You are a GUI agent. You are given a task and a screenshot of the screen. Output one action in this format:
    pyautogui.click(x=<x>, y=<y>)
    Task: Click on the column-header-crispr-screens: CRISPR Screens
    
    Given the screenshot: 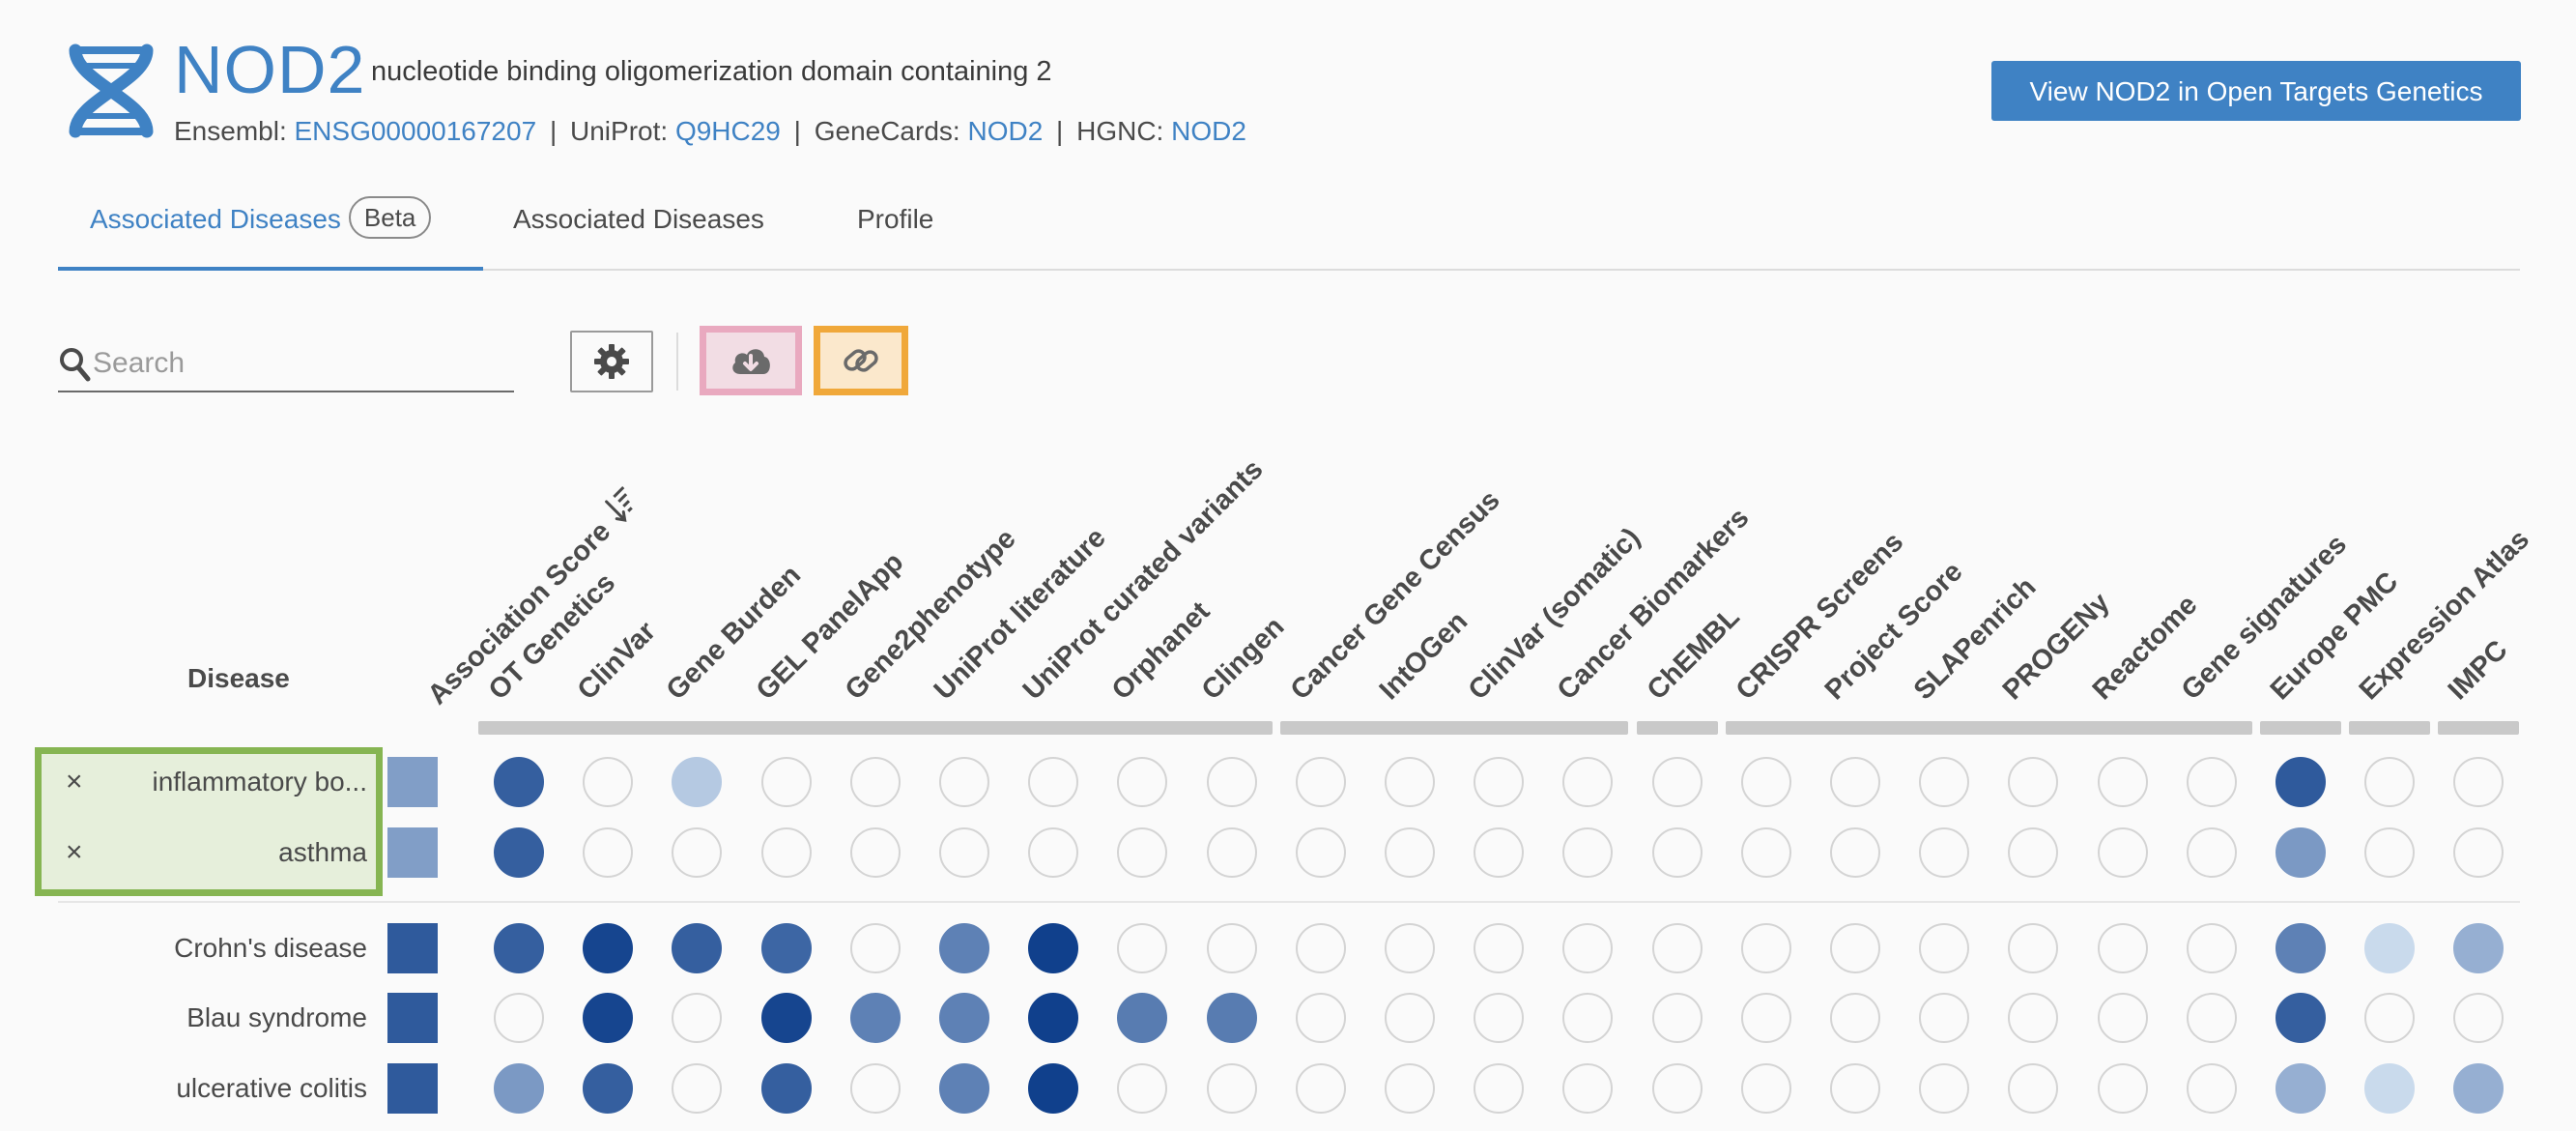 What is the action you would take?
    pyautogui.click(x=1820, y=617)
    